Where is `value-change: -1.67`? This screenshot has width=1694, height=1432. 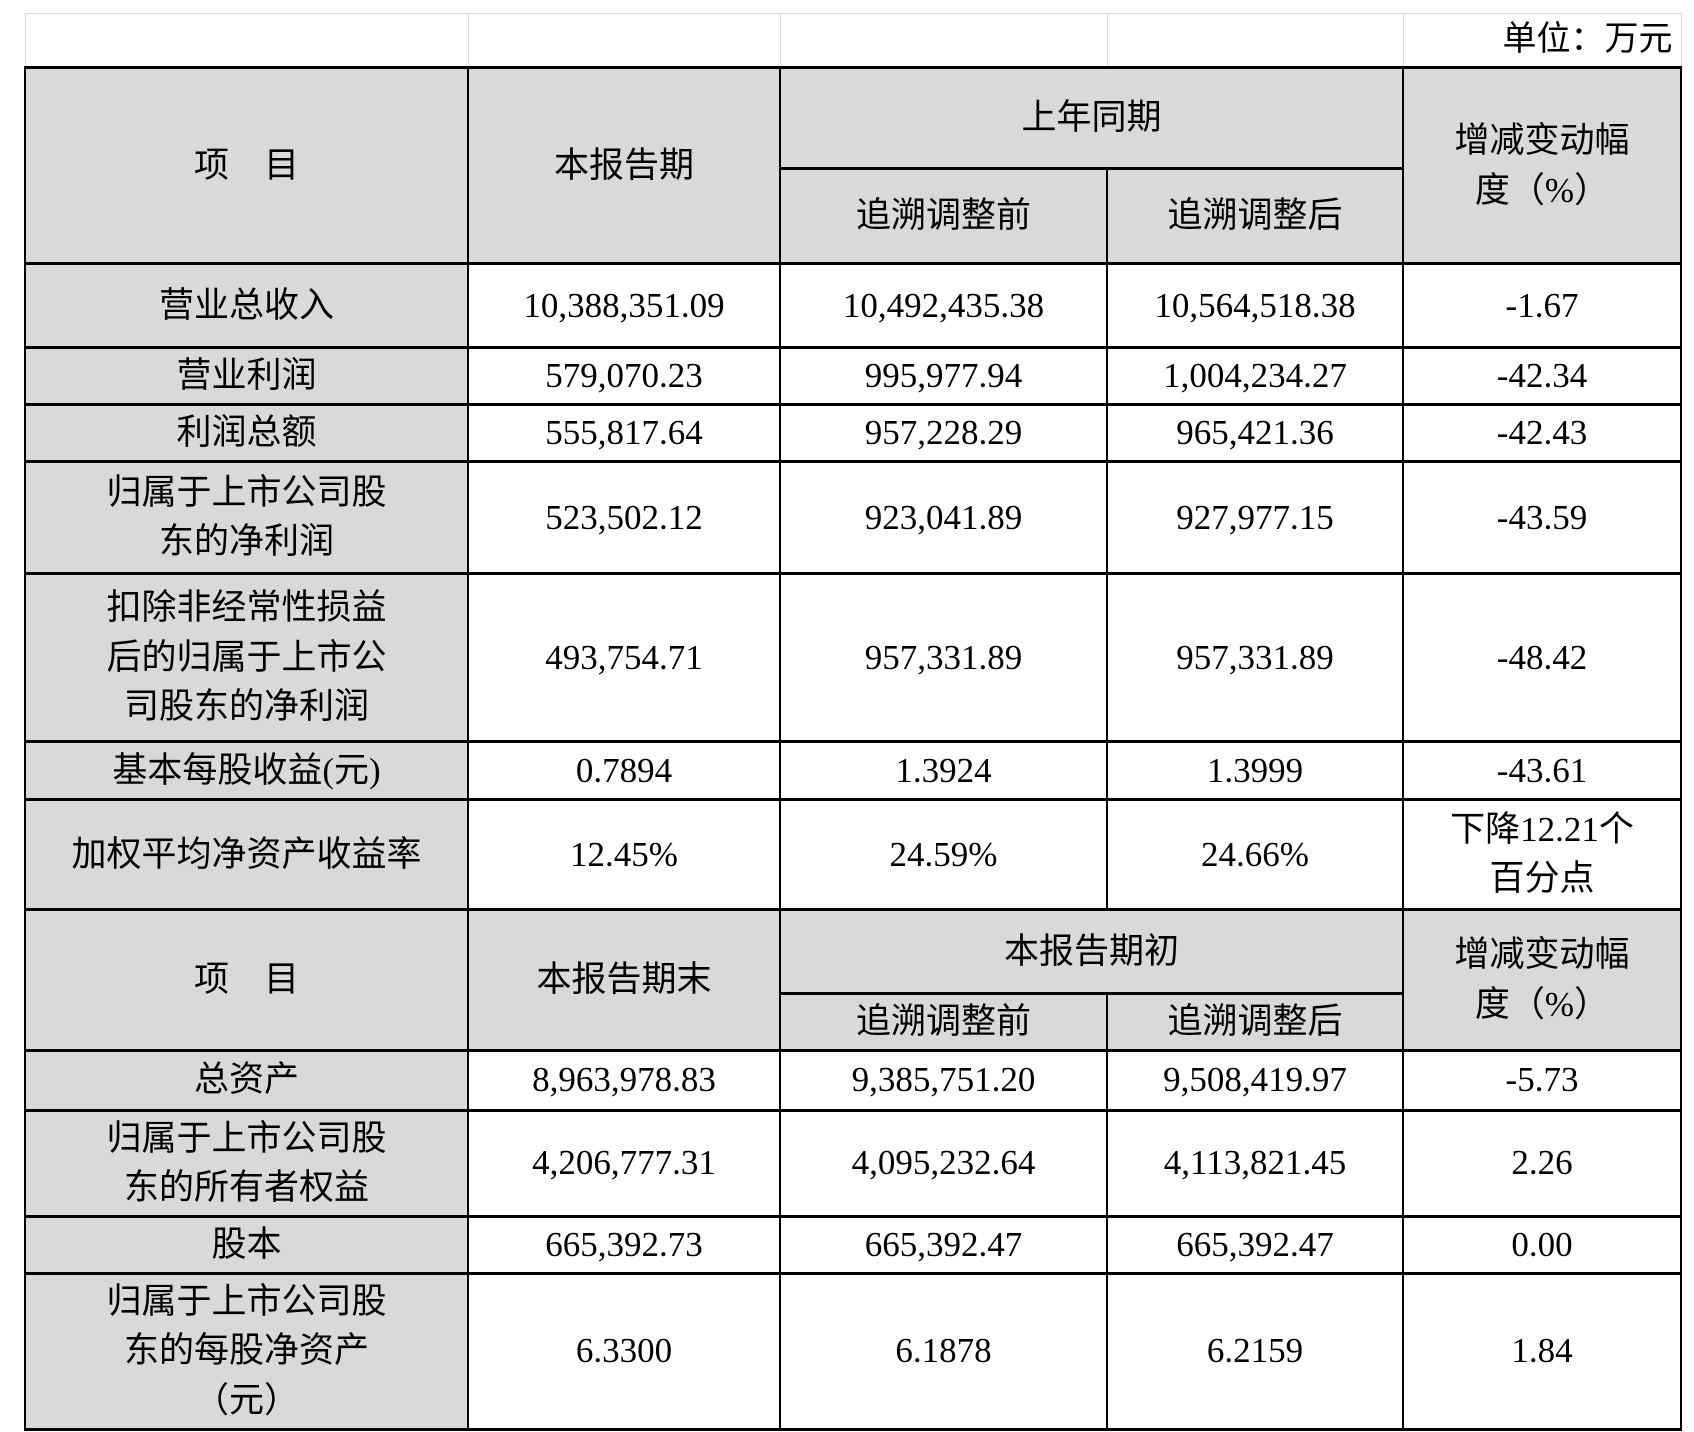 value-change: -1.67 is located at coordinates (1542, 306).